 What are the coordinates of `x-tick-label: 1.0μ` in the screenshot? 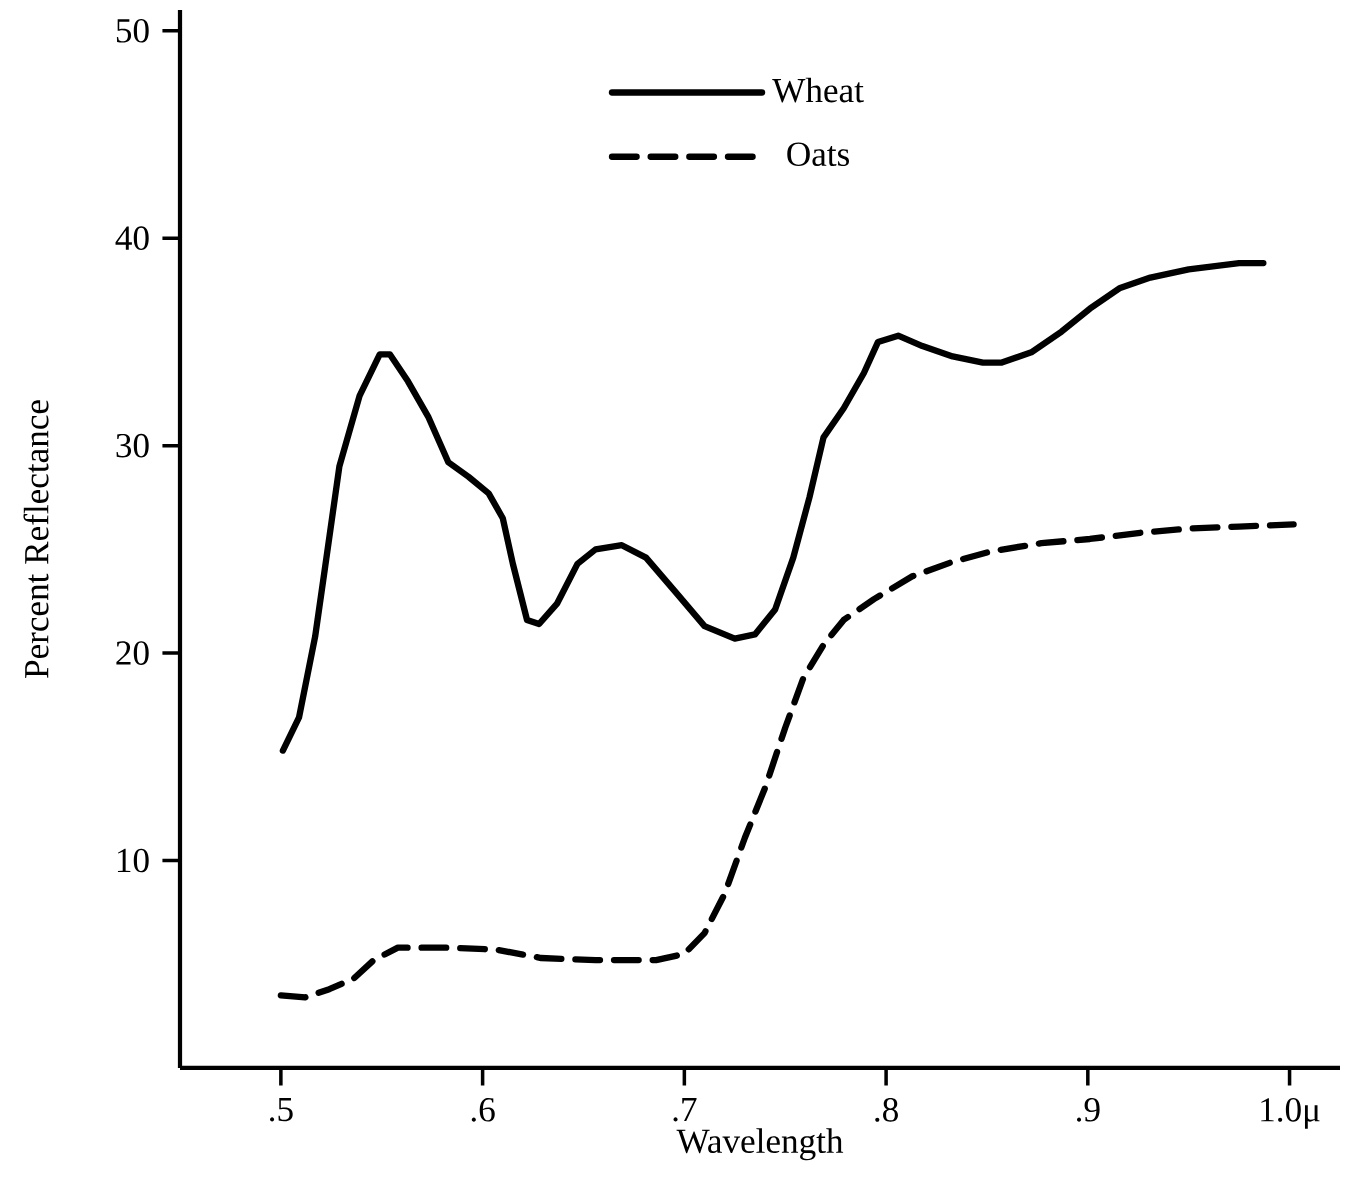 It's located at (1290, 1113).